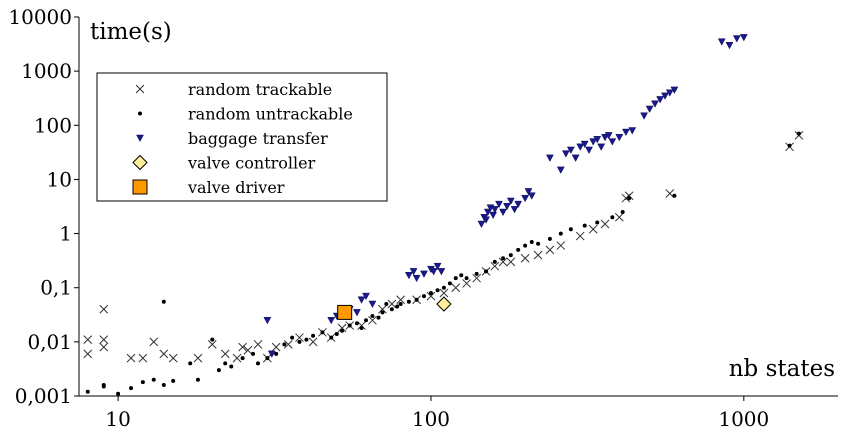  What do you see at coordinates (782, 369) in the screenshot?
I see `x-axis-title: nb states` at bounding box center [782, 369].